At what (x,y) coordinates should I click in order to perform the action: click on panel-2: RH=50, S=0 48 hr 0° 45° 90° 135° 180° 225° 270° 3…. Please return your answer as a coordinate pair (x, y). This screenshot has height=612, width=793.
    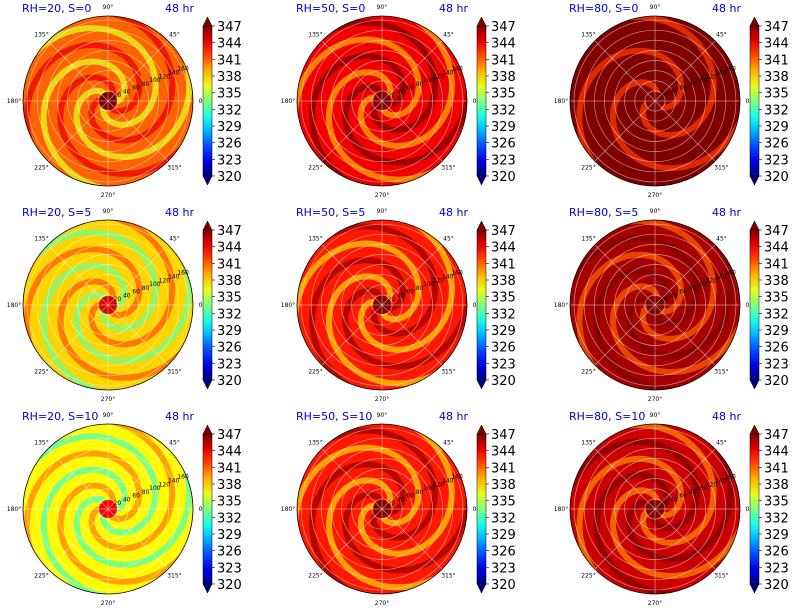
    Looking at the image, I should click on (406, 102).